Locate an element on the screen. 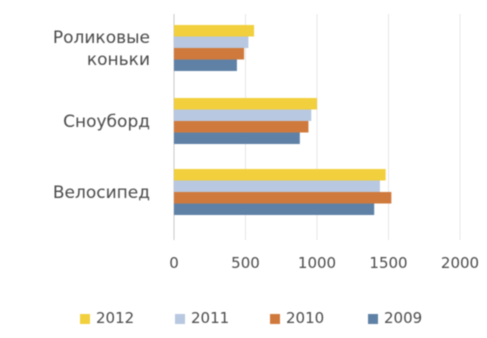  legend-label-2009: 2009 is located at coordinates (403, 318).